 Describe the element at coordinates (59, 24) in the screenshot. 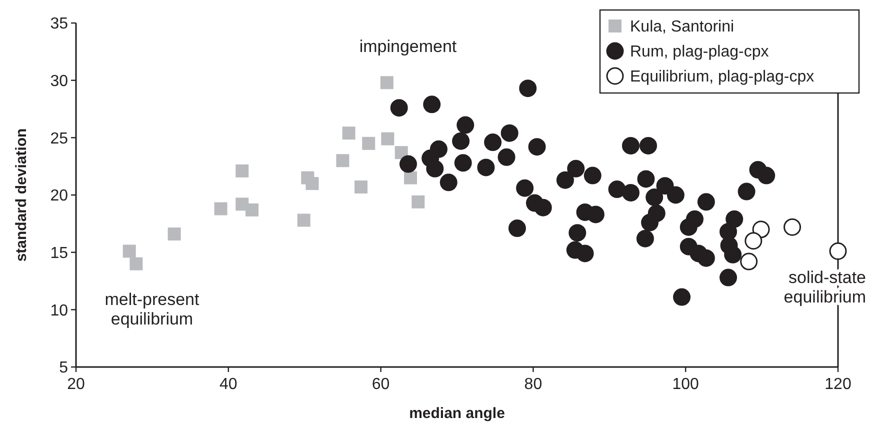

I see `y-tick-label: 35` at that location.